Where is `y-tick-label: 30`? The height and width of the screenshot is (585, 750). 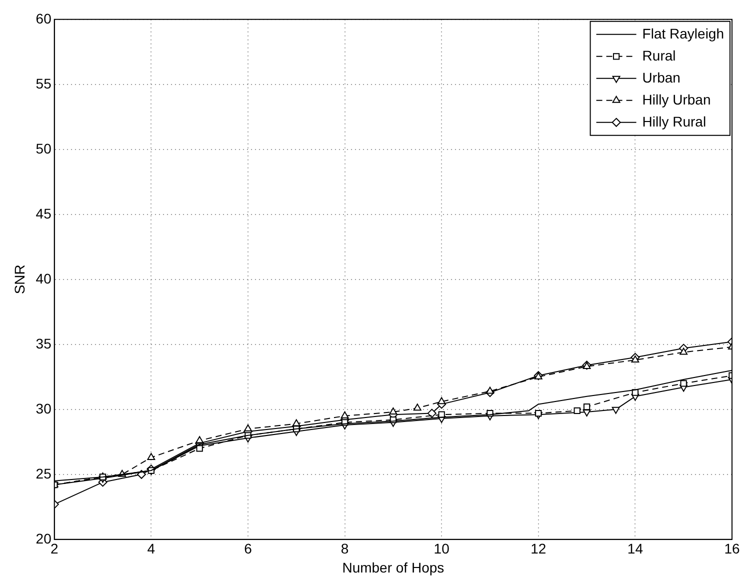
y-tick-label: 30 is located at coordinates (44, 408).